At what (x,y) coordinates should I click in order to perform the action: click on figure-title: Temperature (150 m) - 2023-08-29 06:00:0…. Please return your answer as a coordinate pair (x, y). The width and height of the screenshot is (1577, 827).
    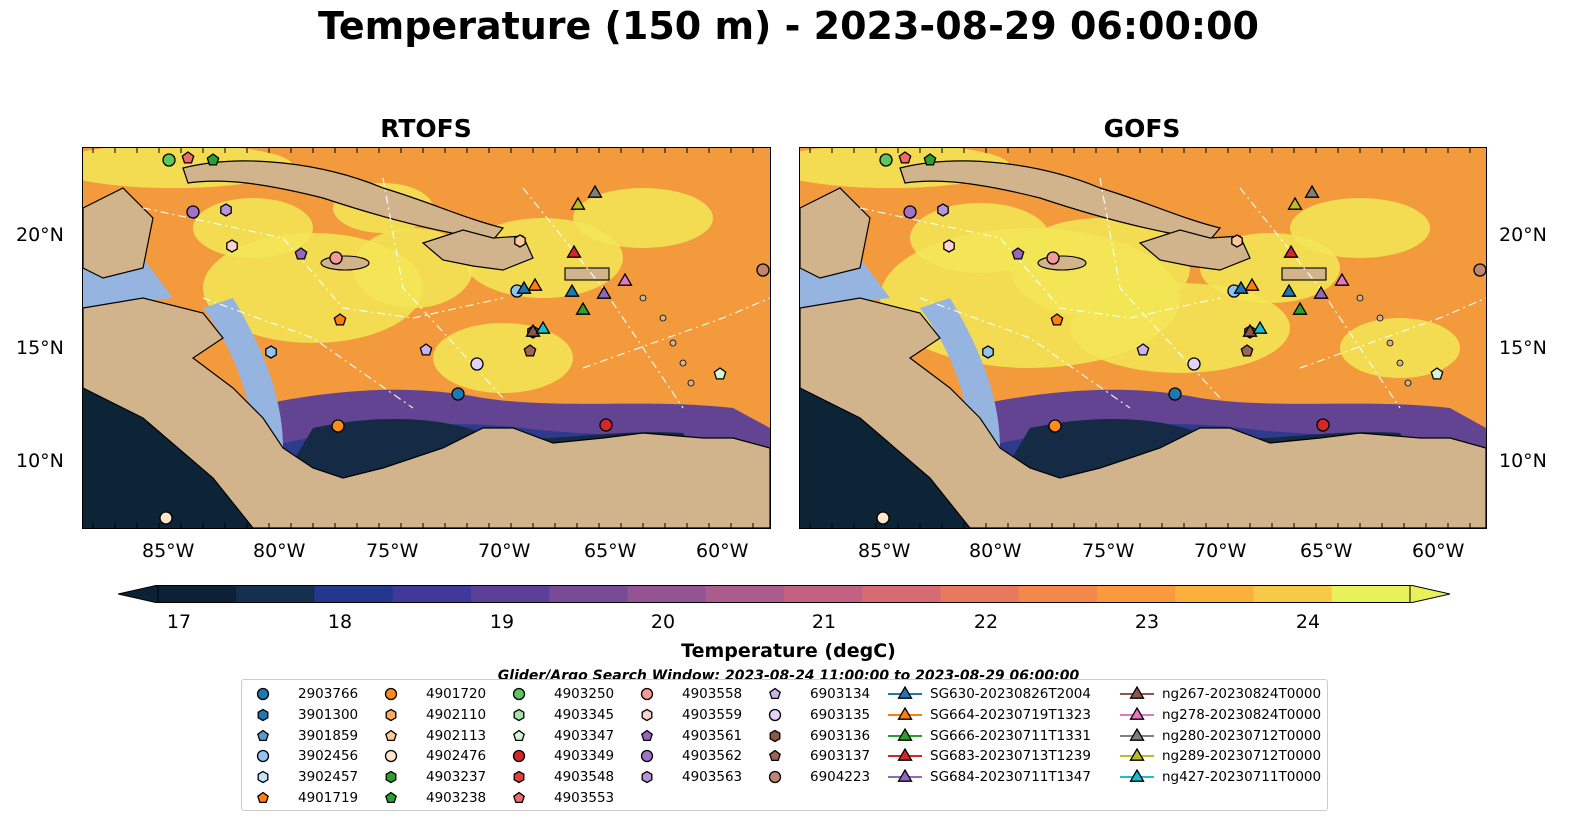
    Looking at the image, I should click on (788, 26).